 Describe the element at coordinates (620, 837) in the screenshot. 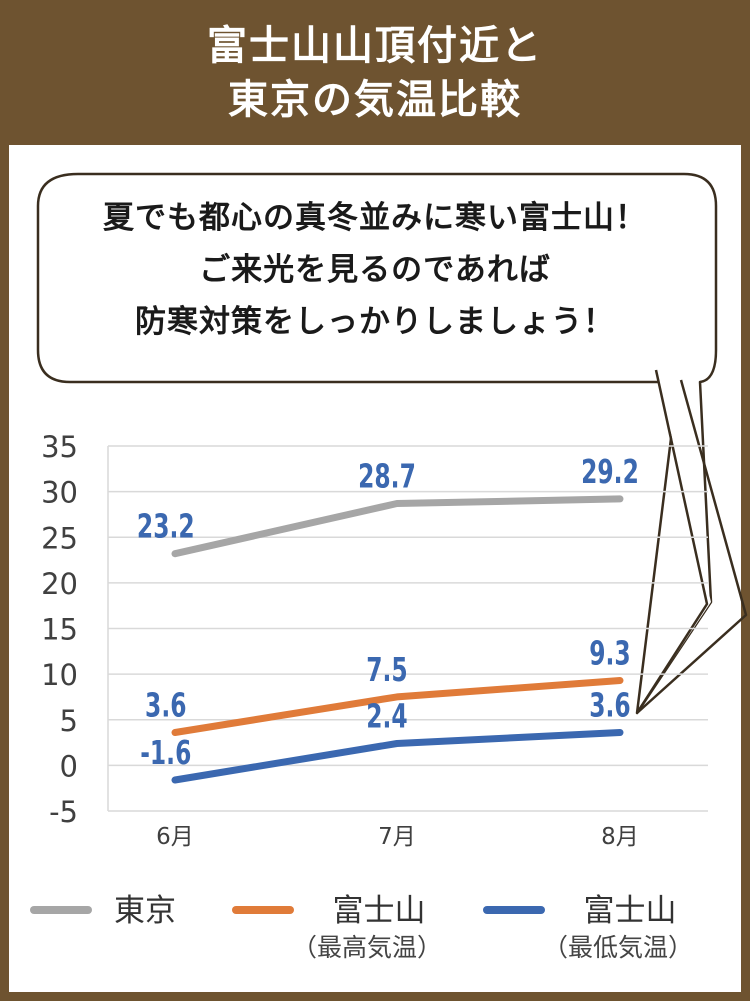

I see `x-tick-label: 8月` at that location.